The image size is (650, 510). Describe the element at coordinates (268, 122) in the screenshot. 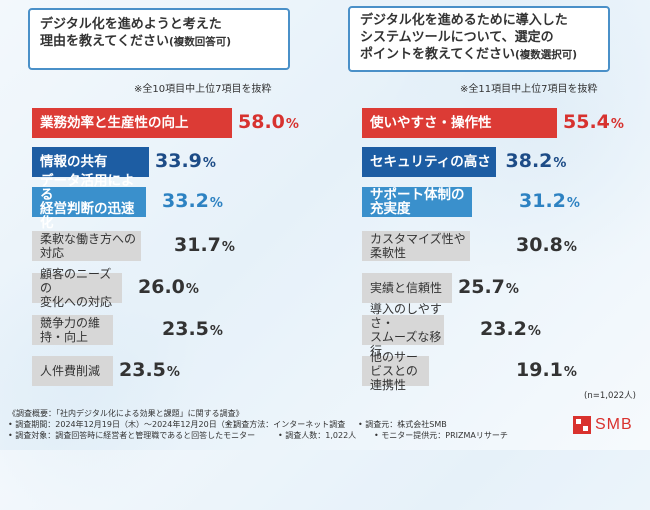

I see `value-label: 58.0%` at that location.